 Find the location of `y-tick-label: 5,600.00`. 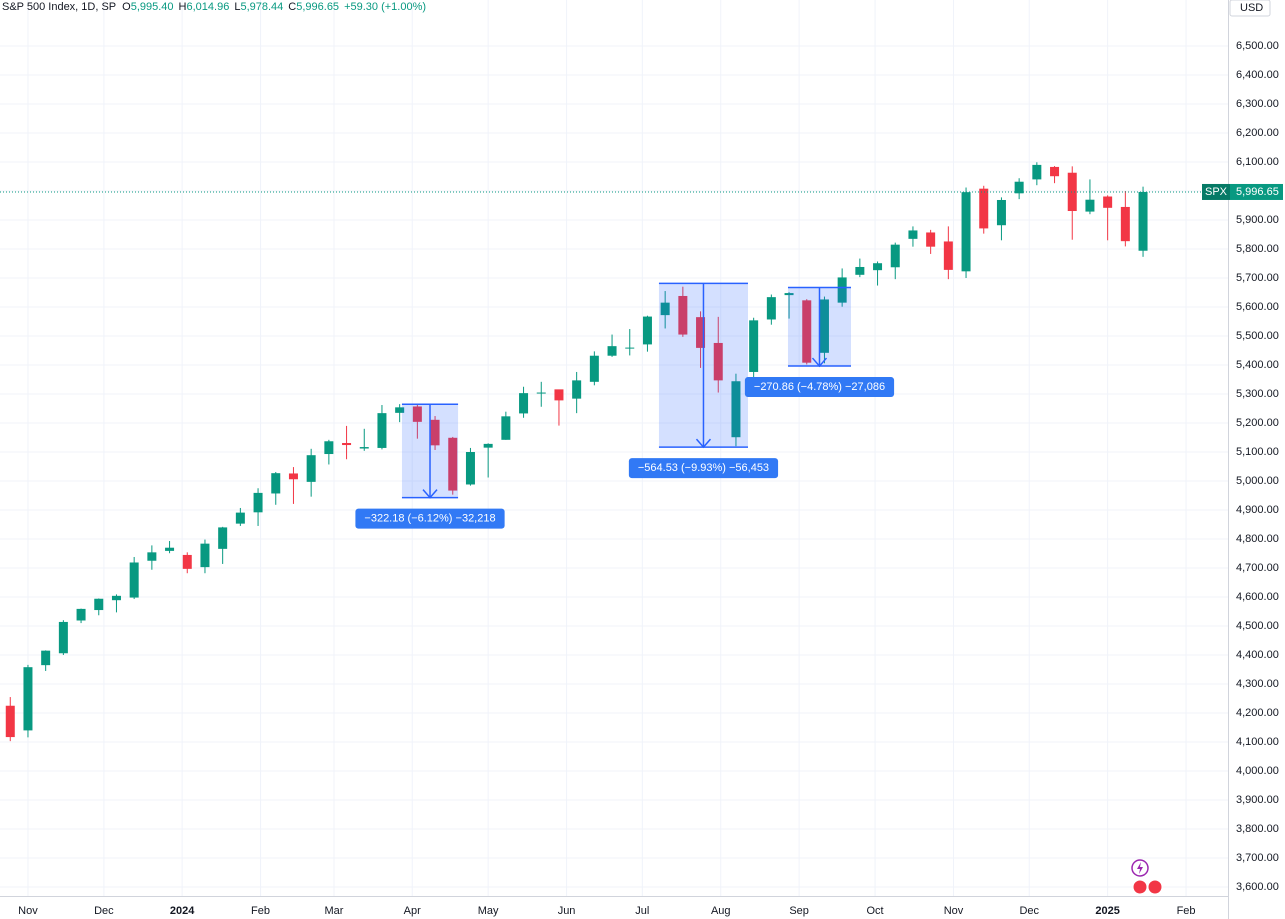

y-tick-label: 5,600.00 is located at coordinates (1257, 307).